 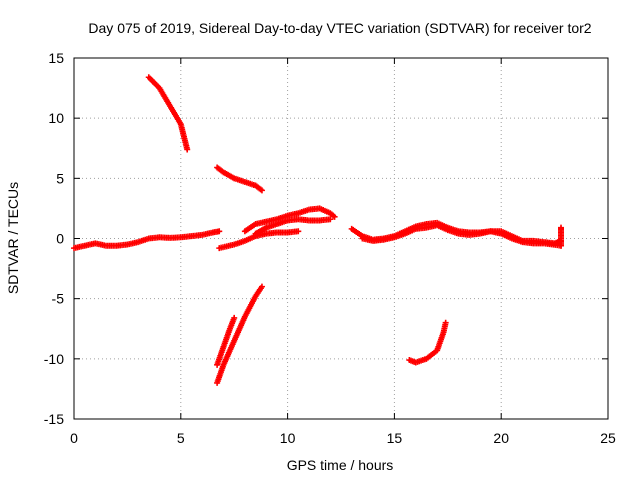 What do you see at coordinates (288, 438) in the screenshot?
I see `x-tick-label: 10` at bounding box center [288, 438].